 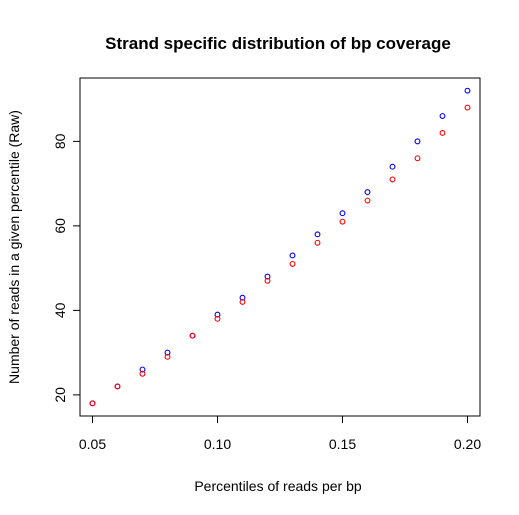 I want to click on x-axis: 0.05 0.10 0.15 0.20, so click(x=280, y=434).